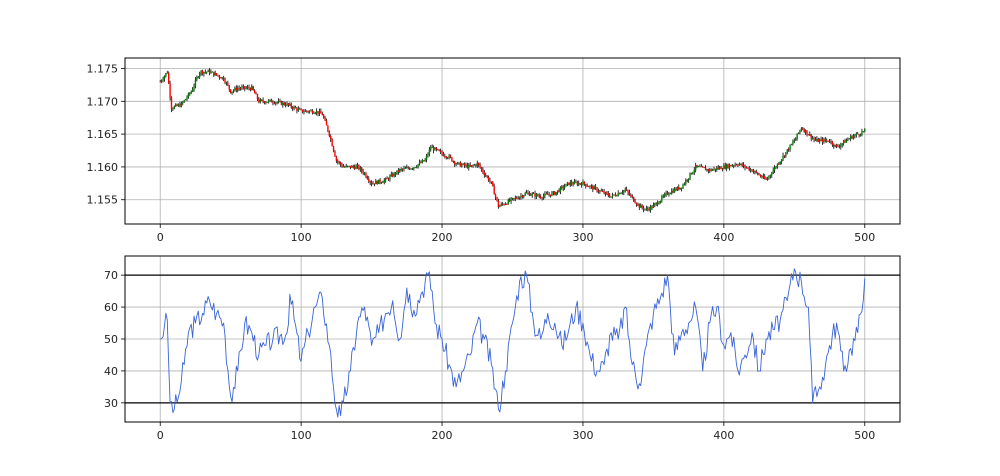 Image resolution: width=1000 pixels, height=476 pixels. What do you see at coordinates (111, 403) in the screenshot?
I see `oscillator-y-tick-label: 30` at bounding box center [111, 403].